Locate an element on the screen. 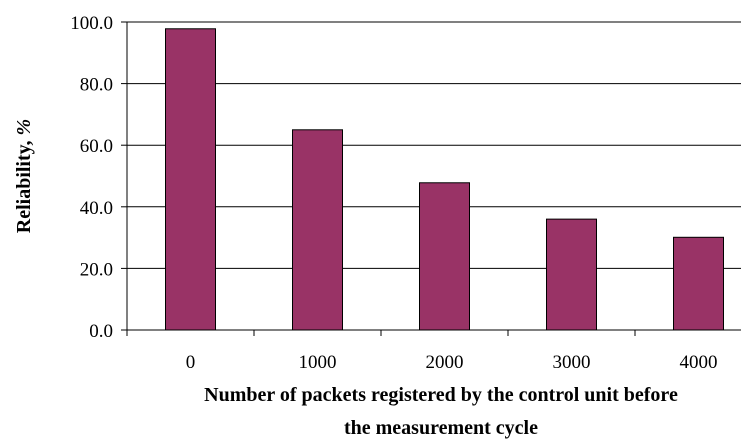 The height and width of the screenshot is (445, 745). x-tick-label: 2000 is located at coordinates (445, 362).